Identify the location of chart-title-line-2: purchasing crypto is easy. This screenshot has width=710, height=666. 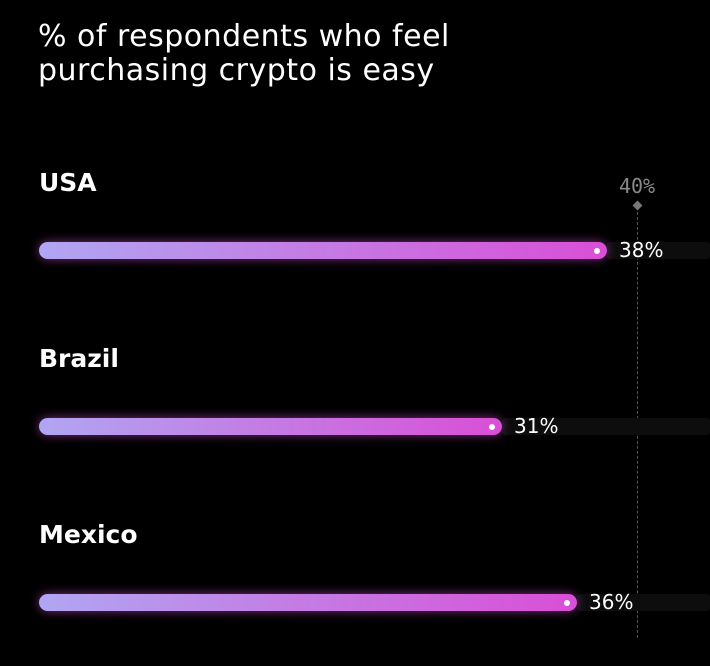
(236, 70).